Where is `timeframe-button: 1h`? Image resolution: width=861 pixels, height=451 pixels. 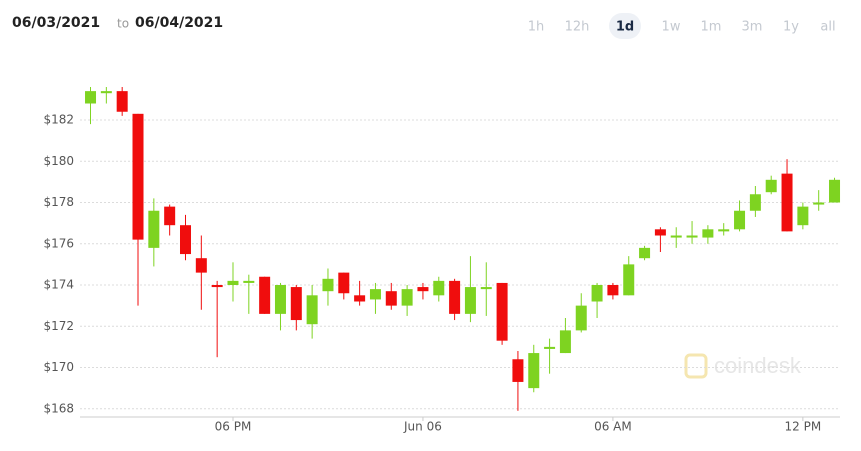
timeframe-button: 1h is located at coordinates (536, 27).